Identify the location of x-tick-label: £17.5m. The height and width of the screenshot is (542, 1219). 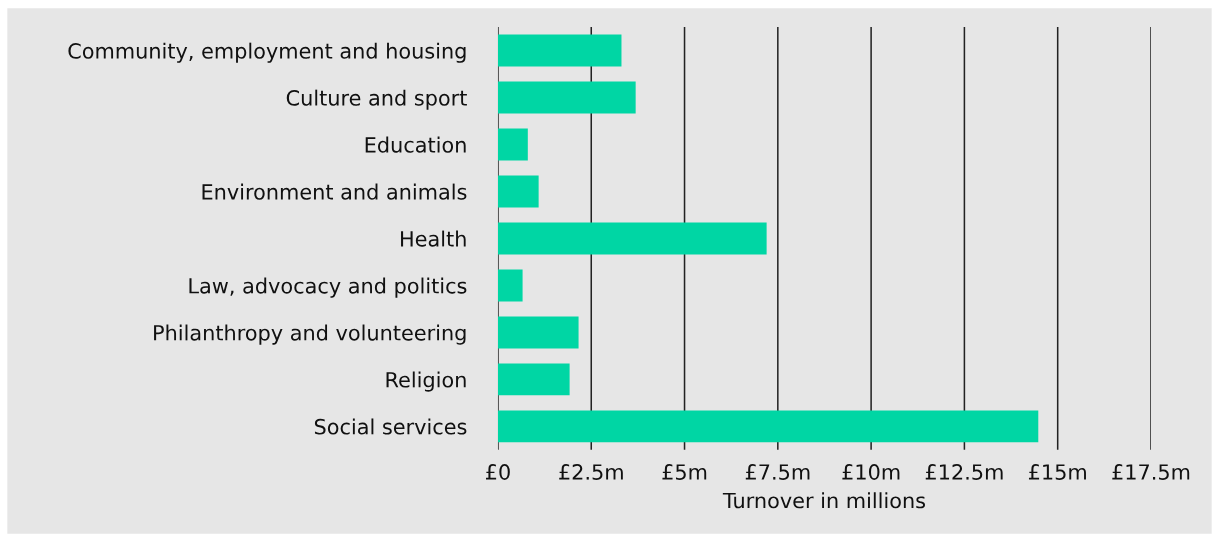
(1151, 472).